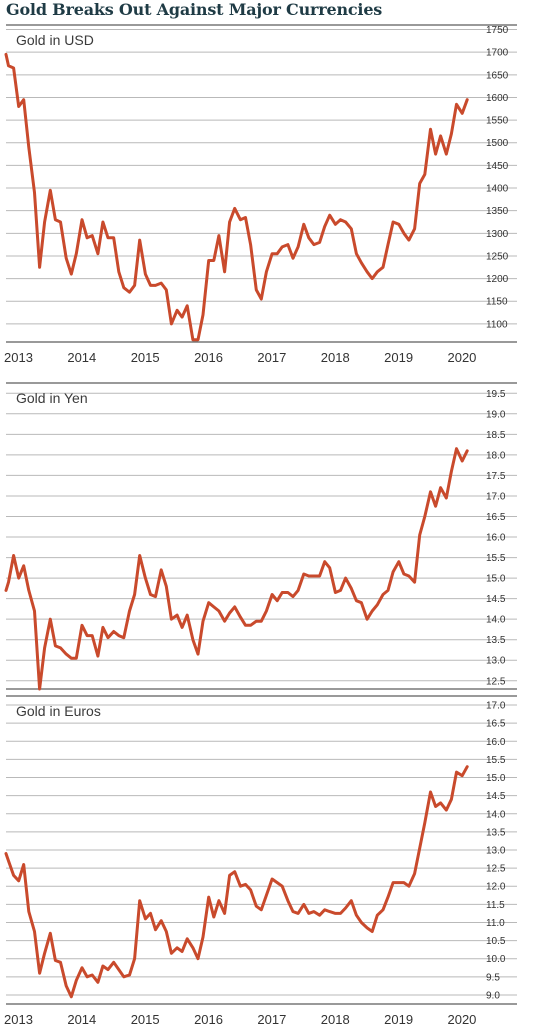 This screenshot has width=540, height=1029. What do you see at coordinates (495, 905) in the screenshot?
I see `y-tick-label: 11.5` at bounding box center [495, 905].